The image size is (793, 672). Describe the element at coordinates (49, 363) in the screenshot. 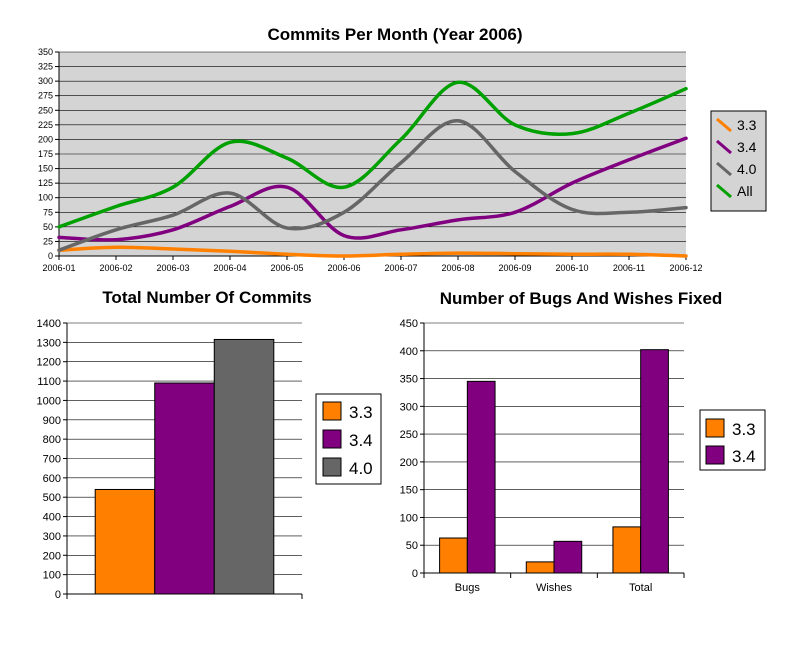

I see `y-tick-label: 1200` at that location.